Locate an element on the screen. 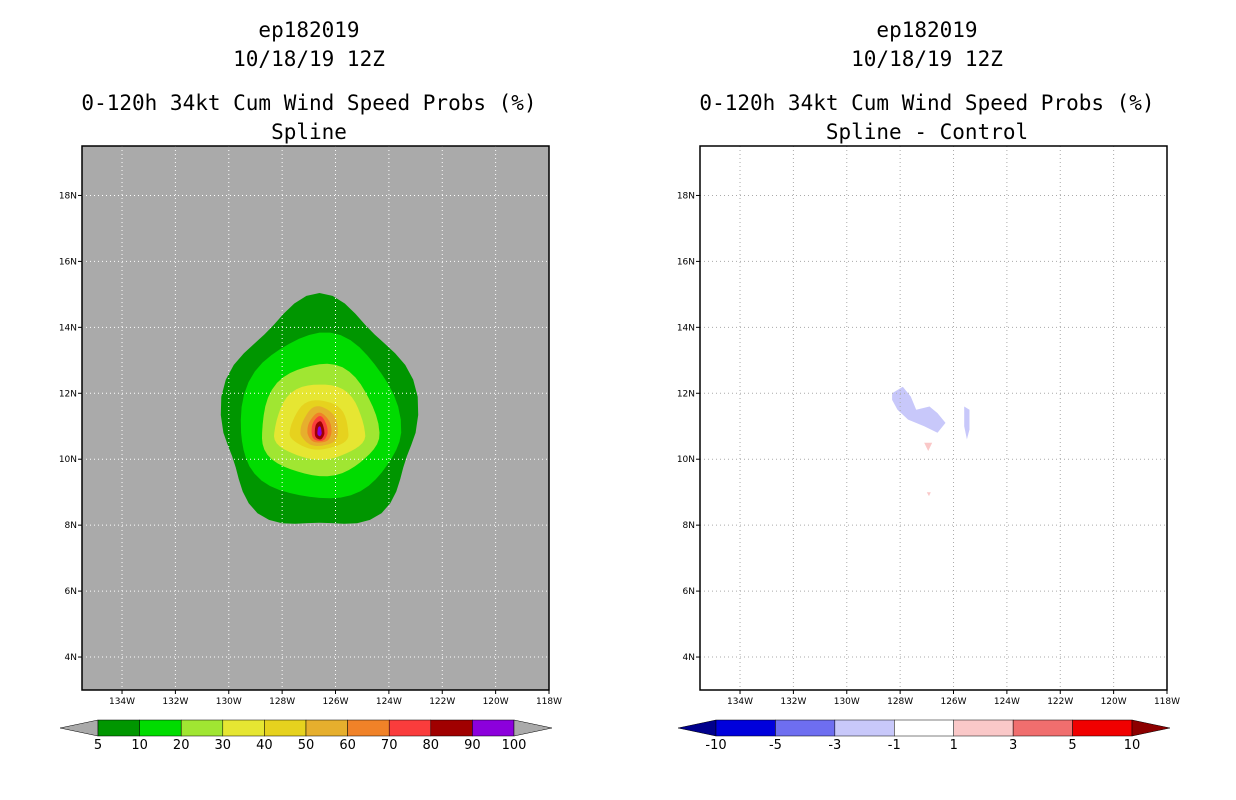 This screenshot has height=800, width=1236. colorbar-level-label: 50 is located at coordinates (306, 745).